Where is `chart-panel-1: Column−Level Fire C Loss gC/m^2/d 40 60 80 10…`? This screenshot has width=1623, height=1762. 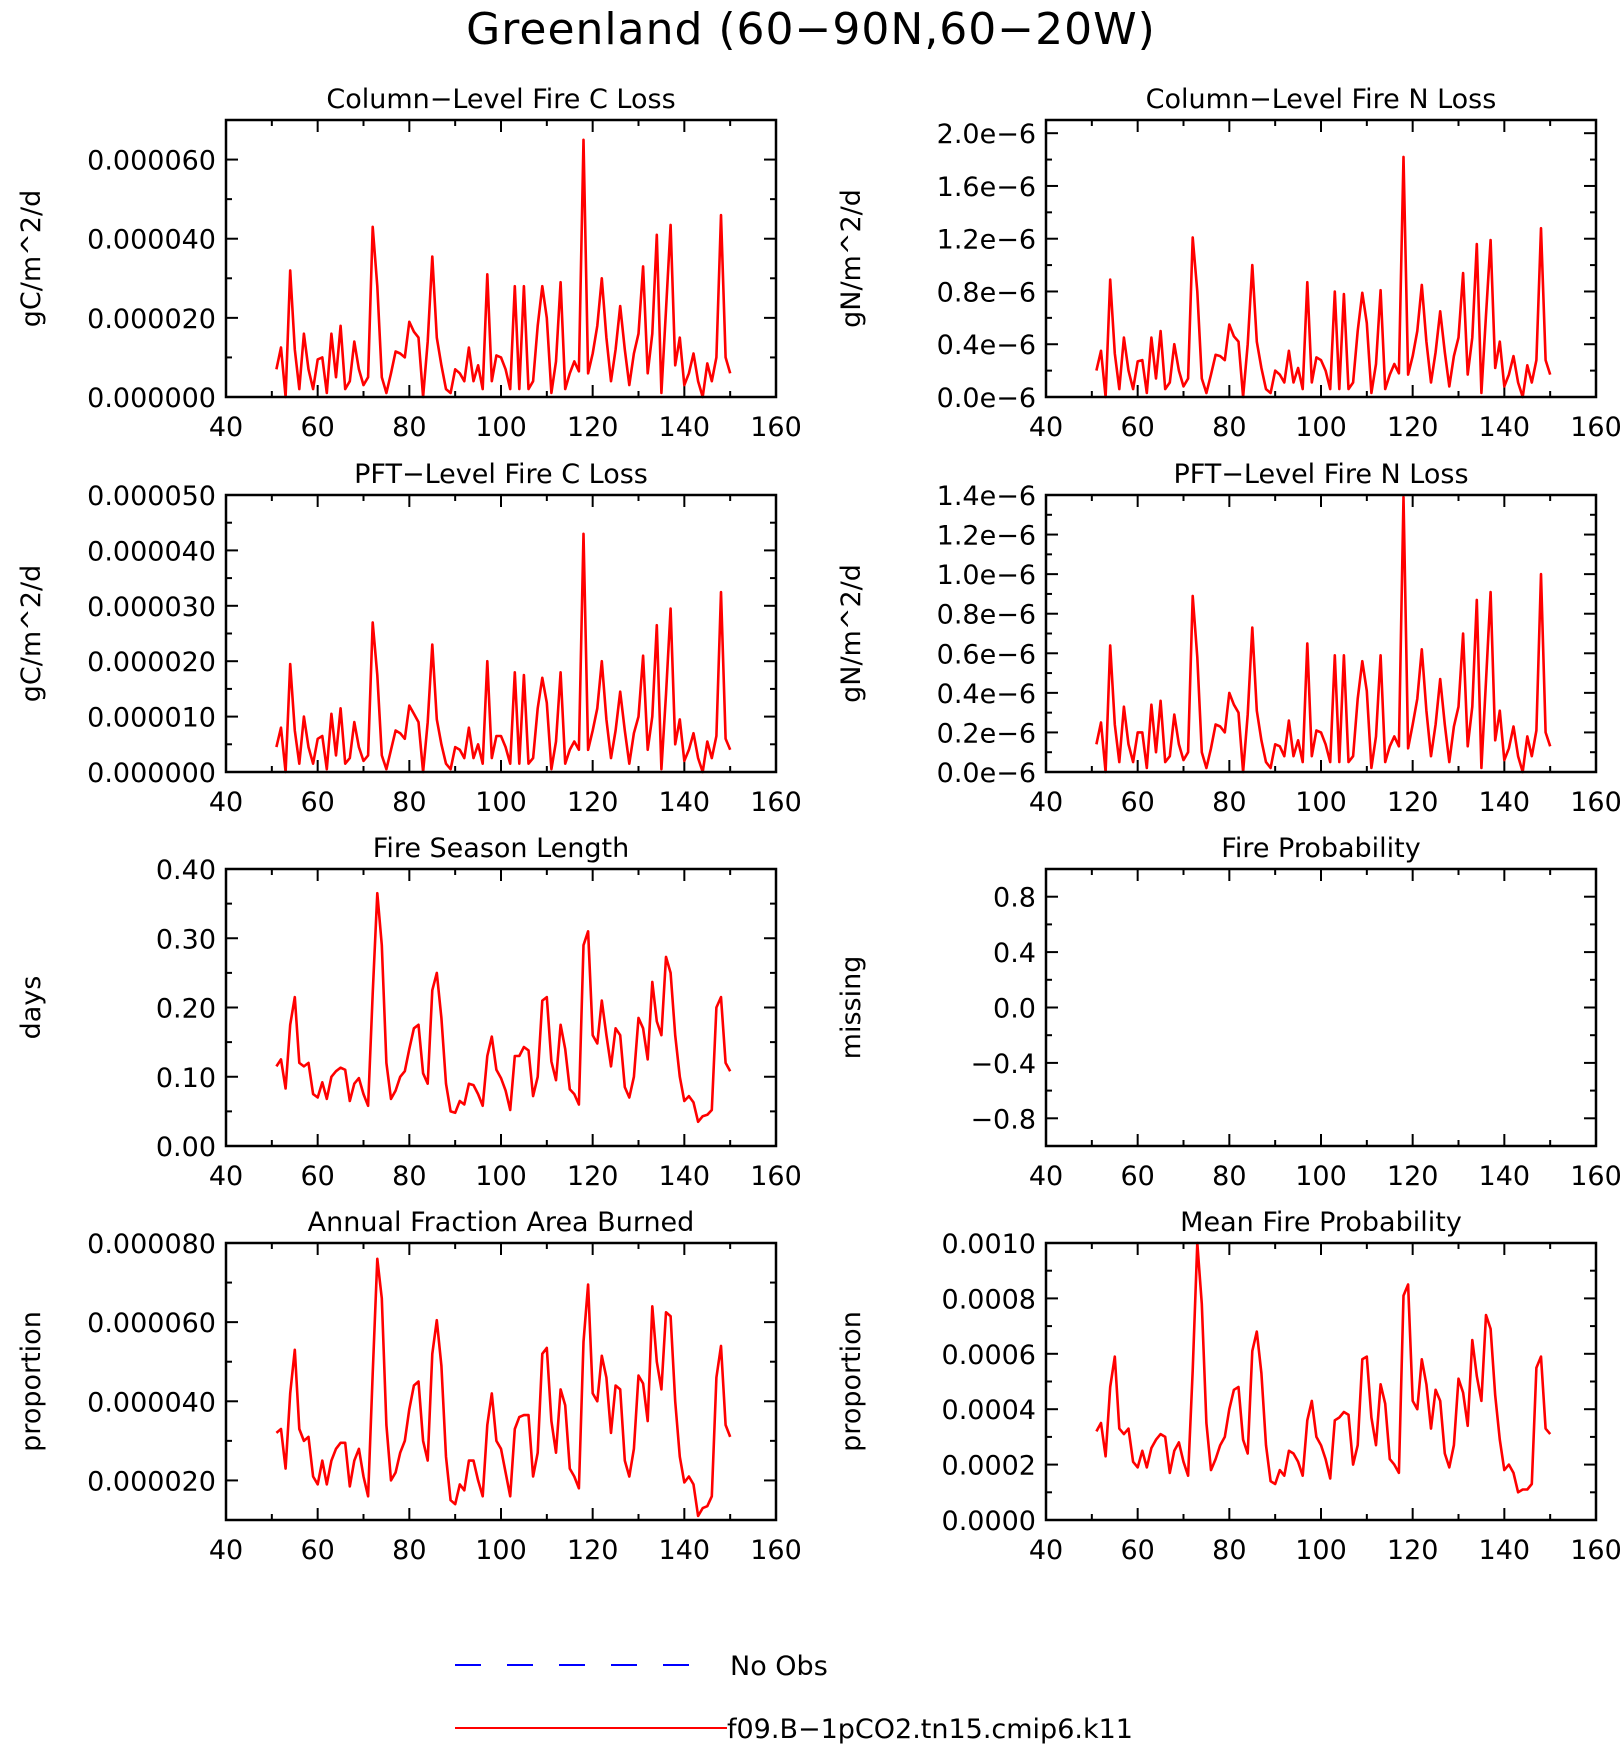
chart-panel-1: Column−Level Fire C Loss gC/m^2/d 40 60 80 10… is located at coordinates (409, 263).